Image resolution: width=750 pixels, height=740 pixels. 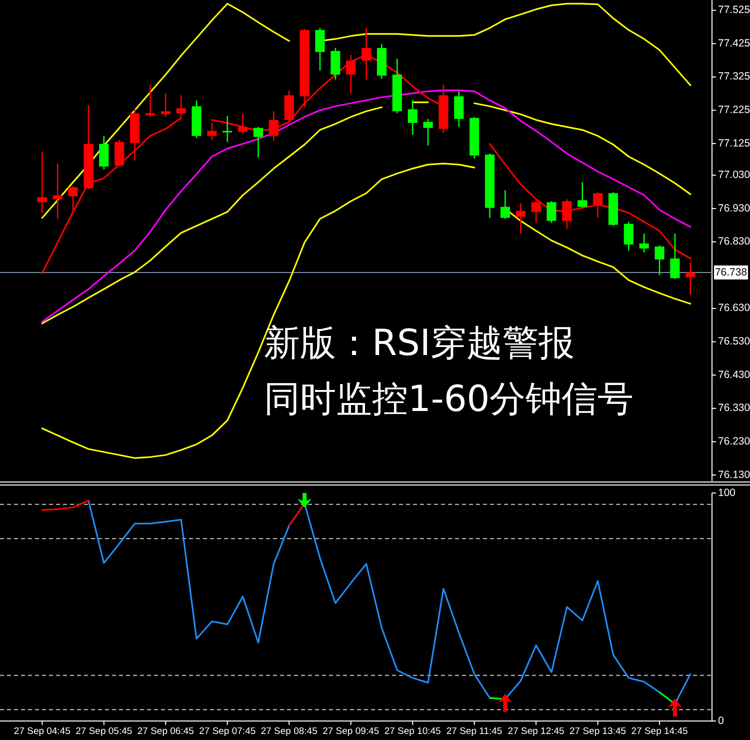 I want to click on y-tick-label: 76.330, so click(x=734, y=408).